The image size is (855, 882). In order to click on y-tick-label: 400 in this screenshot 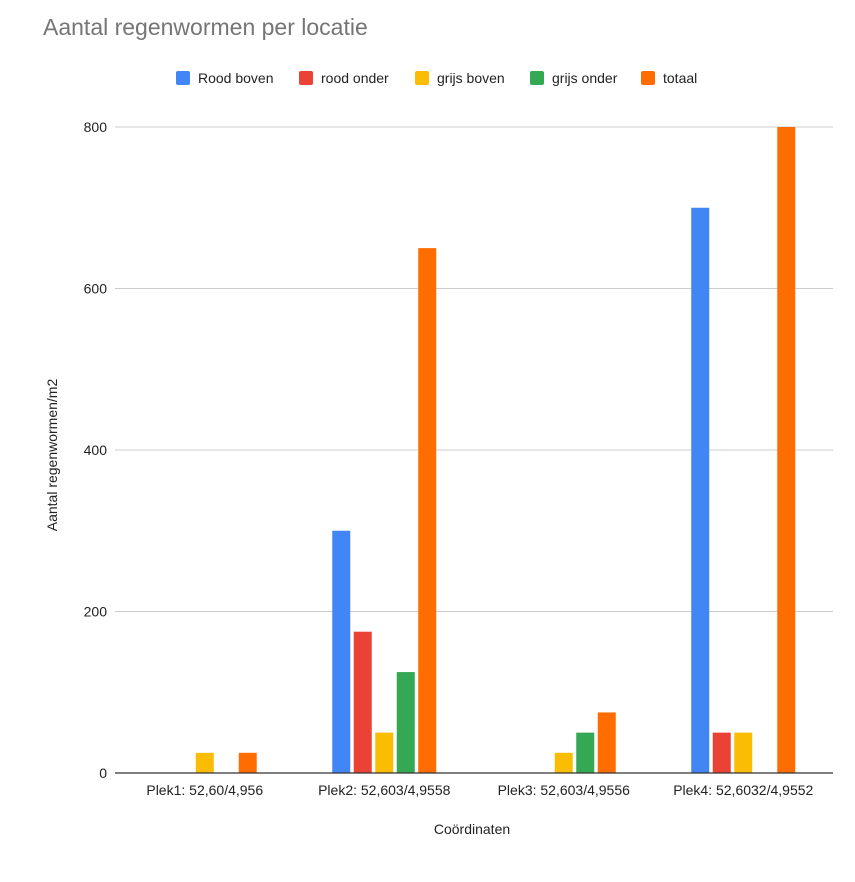, I will do `click(96, 450)`.